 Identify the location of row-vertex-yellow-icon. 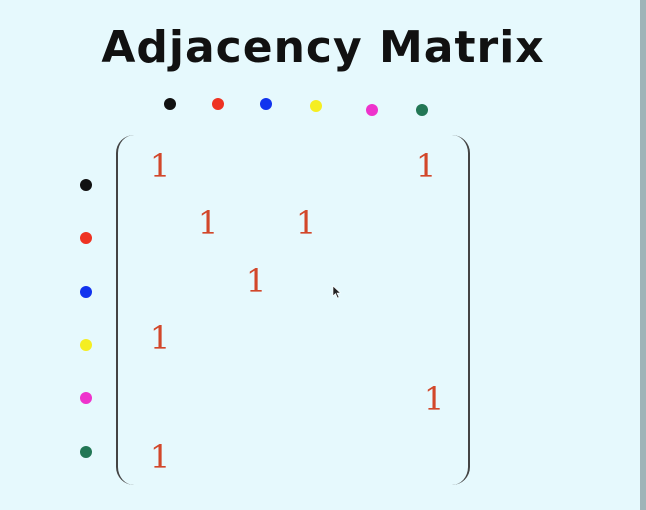
(86, 345).